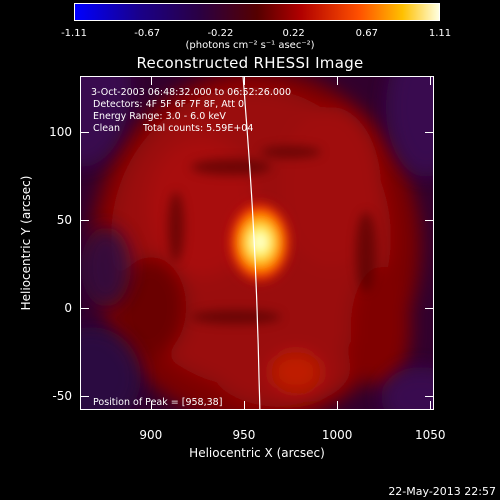  Describe the element at coordinates (74, 33) in the screenshot. I see `colorbar-tick-label: -1.11` at that location.